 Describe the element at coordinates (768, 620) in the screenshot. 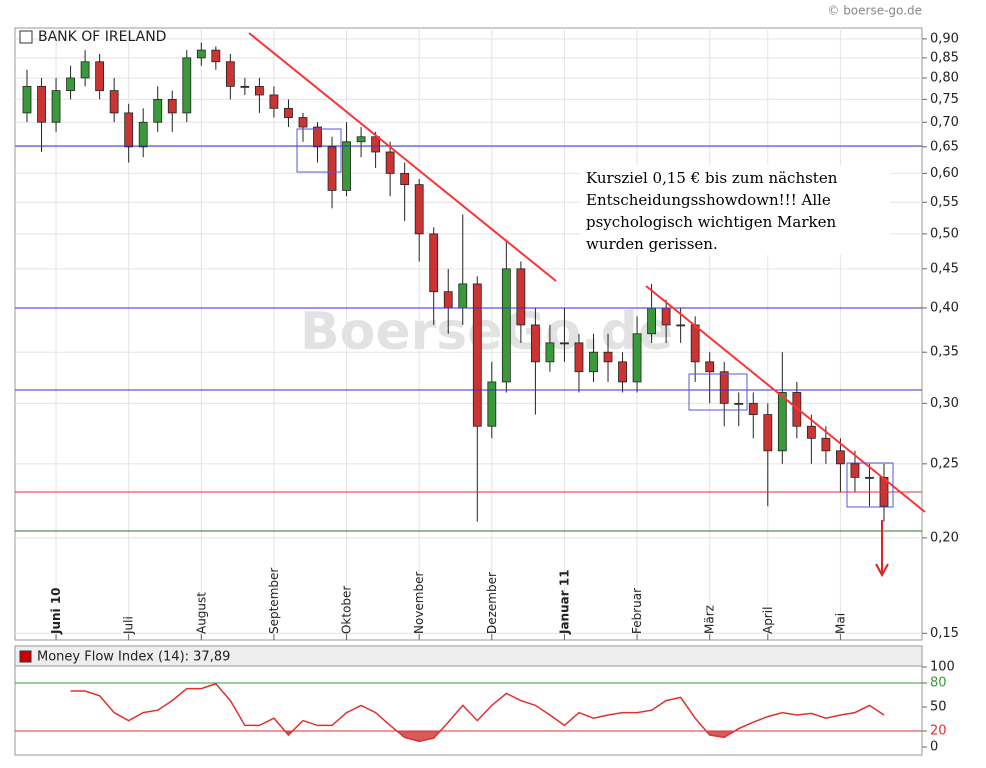

I see `x-tick-label: April` at that location.